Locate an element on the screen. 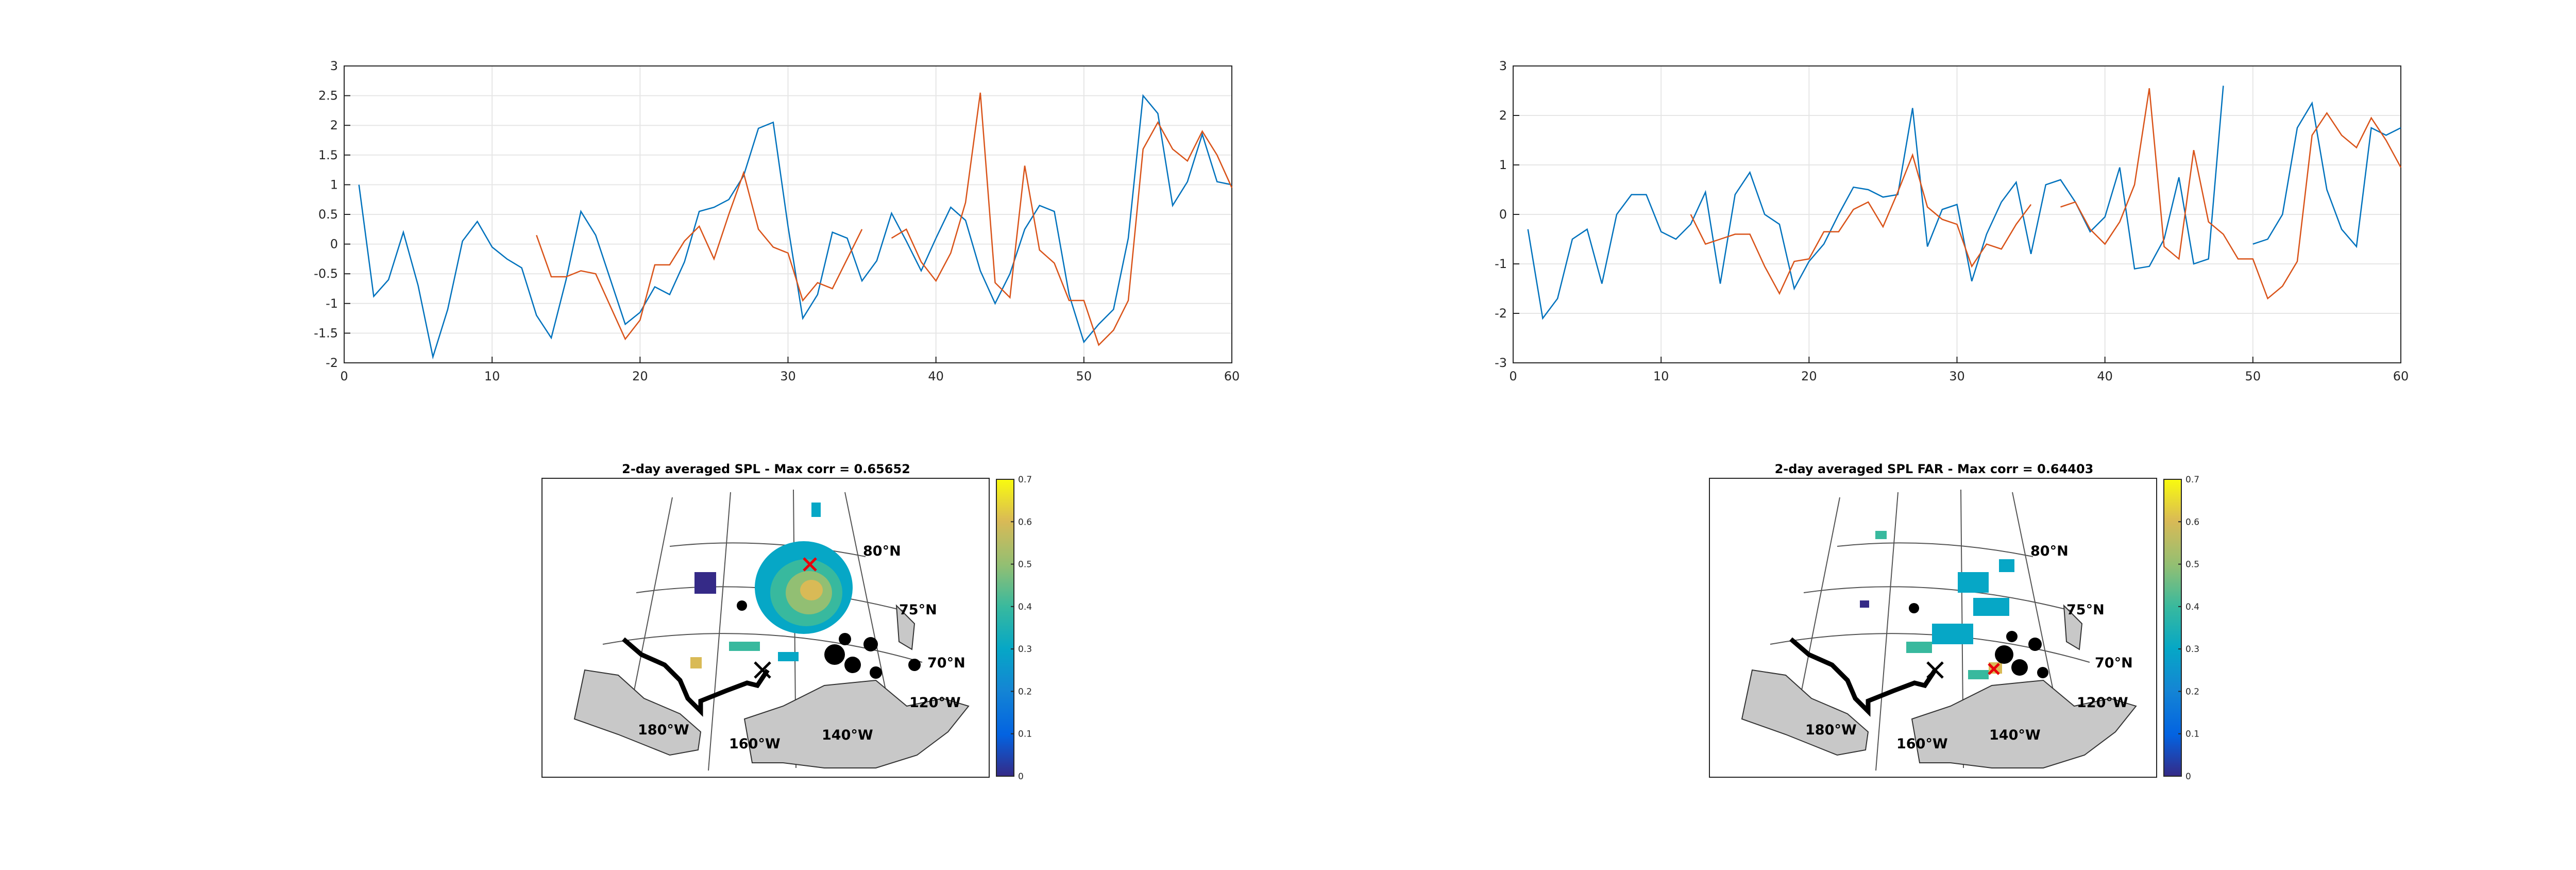 The height and width of the screenshot is (870, 2576). lon-label-120: 120°W is located at coordinates (935, 703).